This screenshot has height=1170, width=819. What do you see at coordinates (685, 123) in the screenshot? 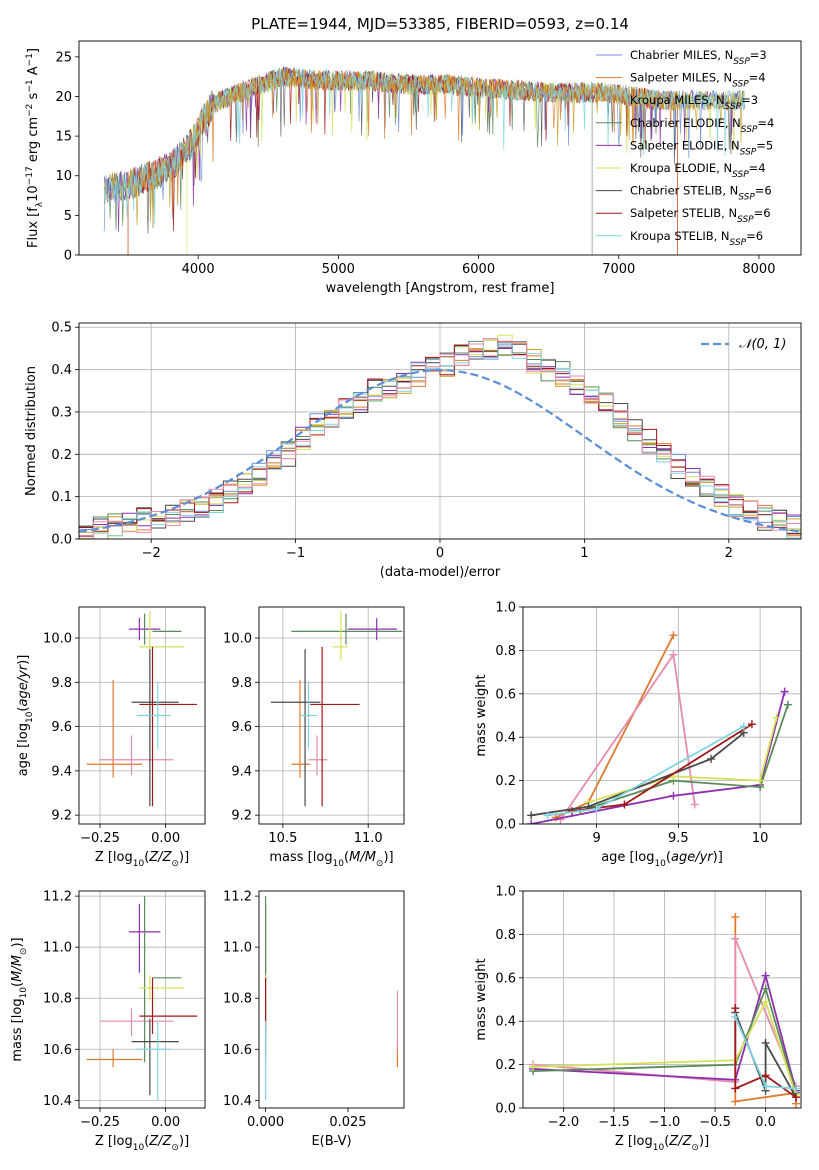
I see `label-part: Chabrier ELODIE, N` at bounding box center [685, 123].